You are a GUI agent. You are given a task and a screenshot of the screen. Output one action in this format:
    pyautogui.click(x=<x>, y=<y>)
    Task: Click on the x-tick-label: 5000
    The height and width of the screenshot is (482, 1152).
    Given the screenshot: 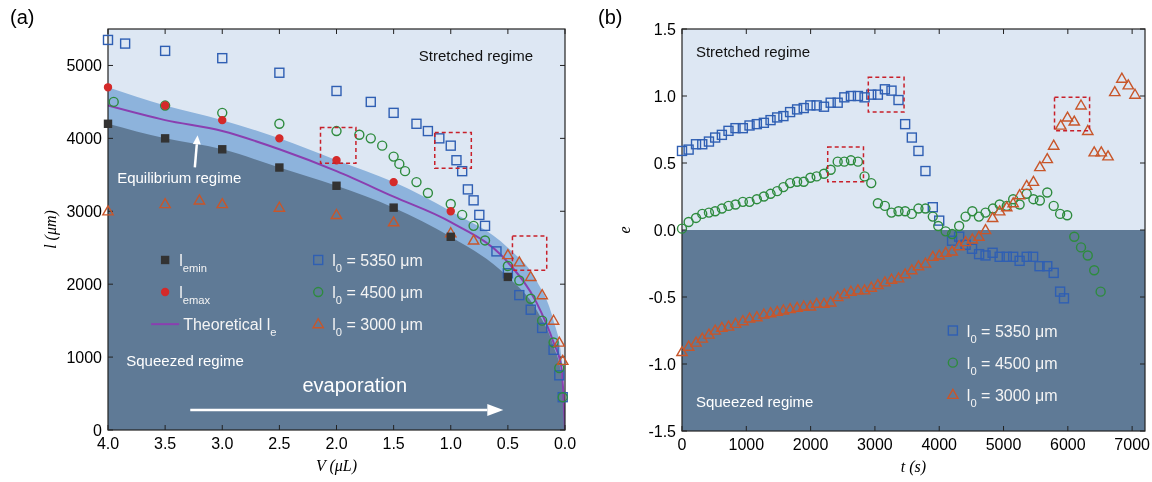 What is the action you would take?
    pyautogui.click(x=1003, y=444)
    